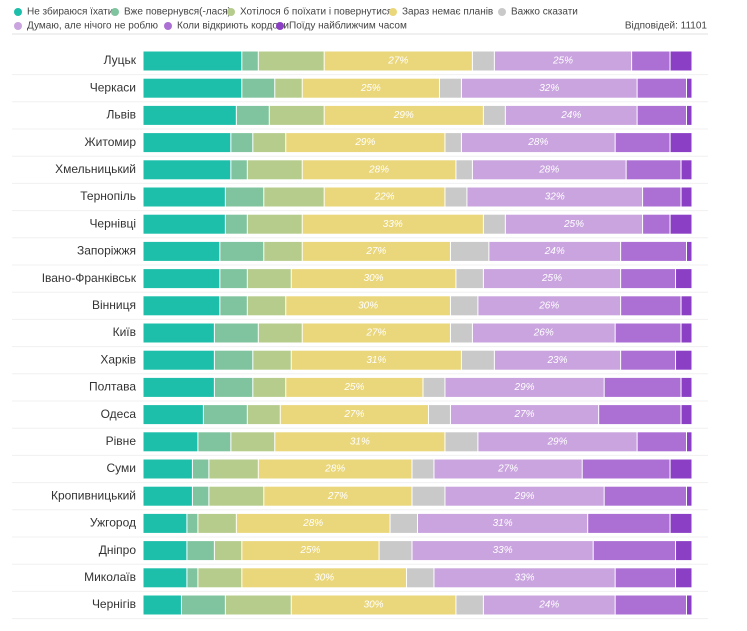  Describe the element at coordinates (106, 251) in the screenshot. I see `category-label: Запоріжжя` at that location.